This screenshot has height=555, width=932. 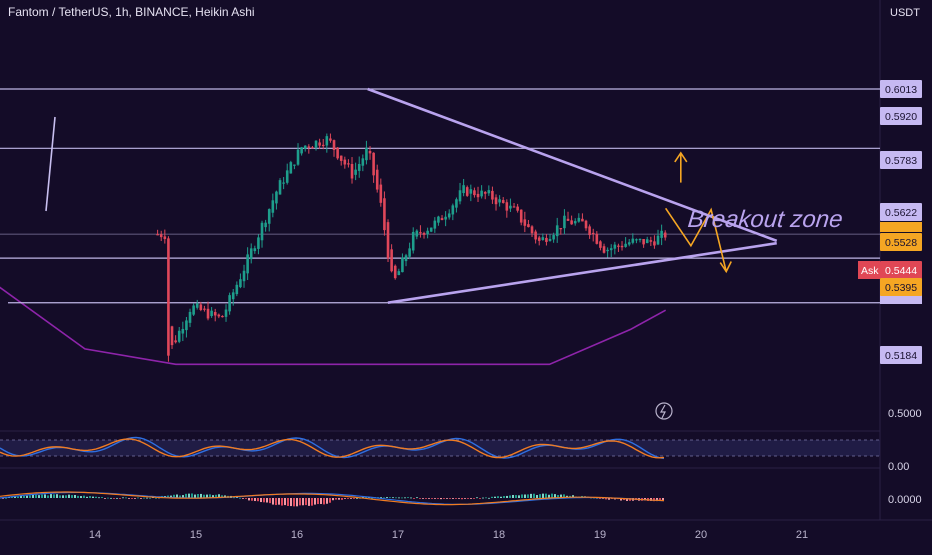 What do you see at coordinates (901, 227) in the screenshot?
I see `price-tag-partial` at bounding box center [901, 227].